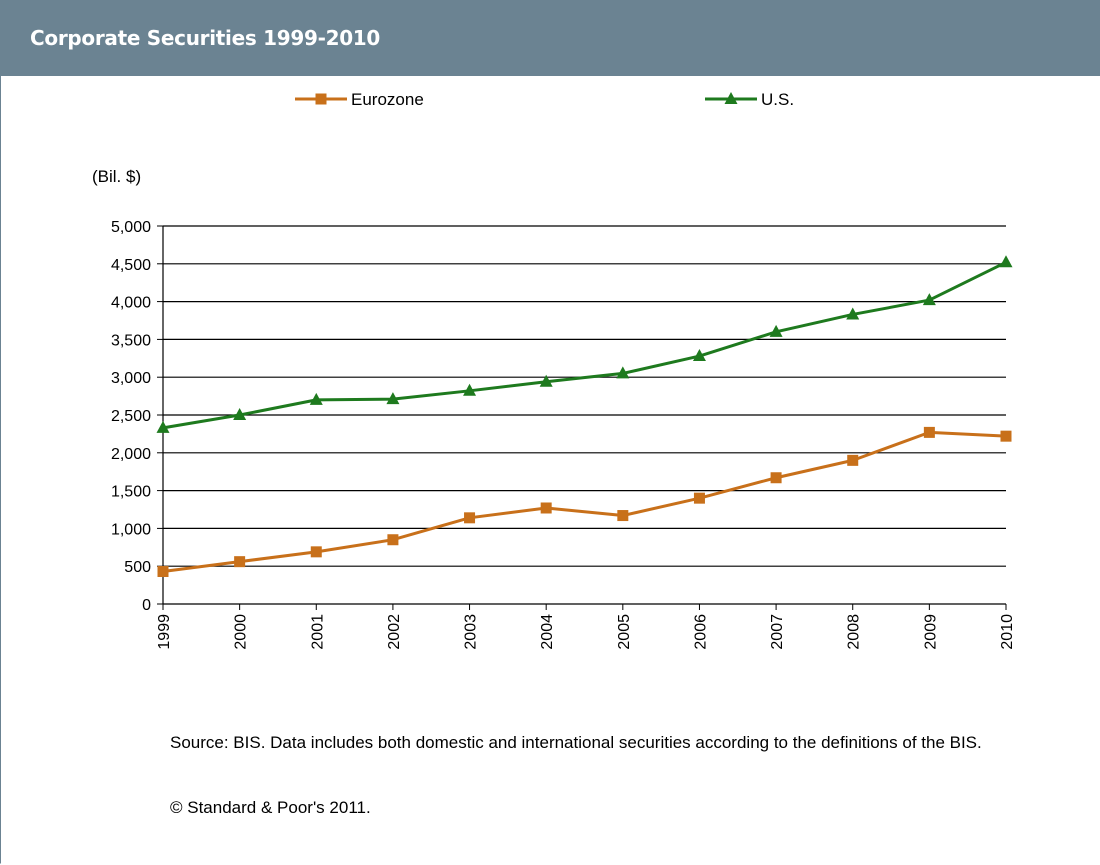 This screenshot has height=865, width=1100. What do you see at coordinates (131, 303) in the screenshot?
I see `y-tick-label: 4,000` at bounding box center [131, 303].